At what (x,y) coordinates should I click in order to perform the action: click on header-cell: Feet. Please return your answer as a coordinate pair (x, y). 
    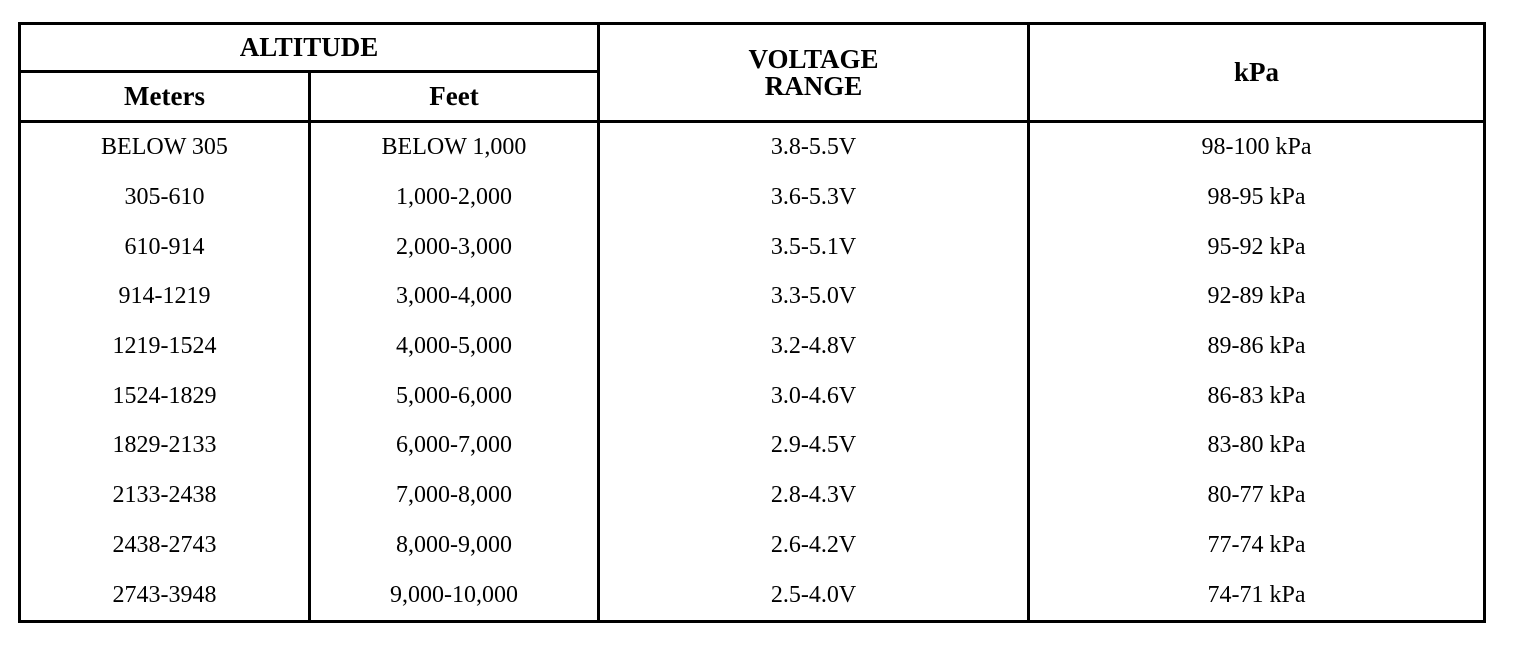
    Looking at the image, I should click on (454, 96).